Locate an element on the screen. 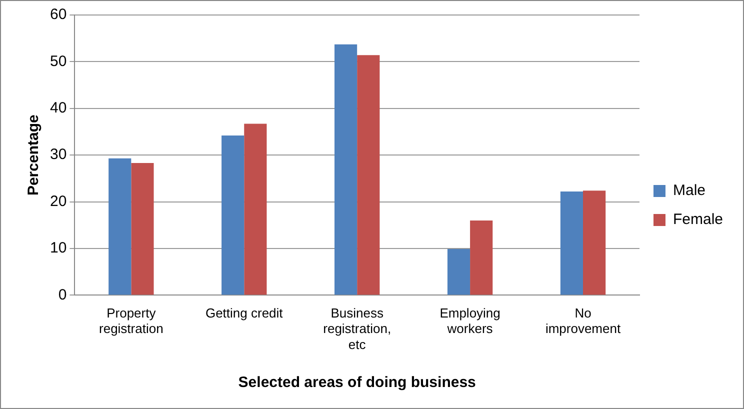 This screenshot has width=744, height=409. x-tick-label: No improvement is located at coordinates (583, 321).